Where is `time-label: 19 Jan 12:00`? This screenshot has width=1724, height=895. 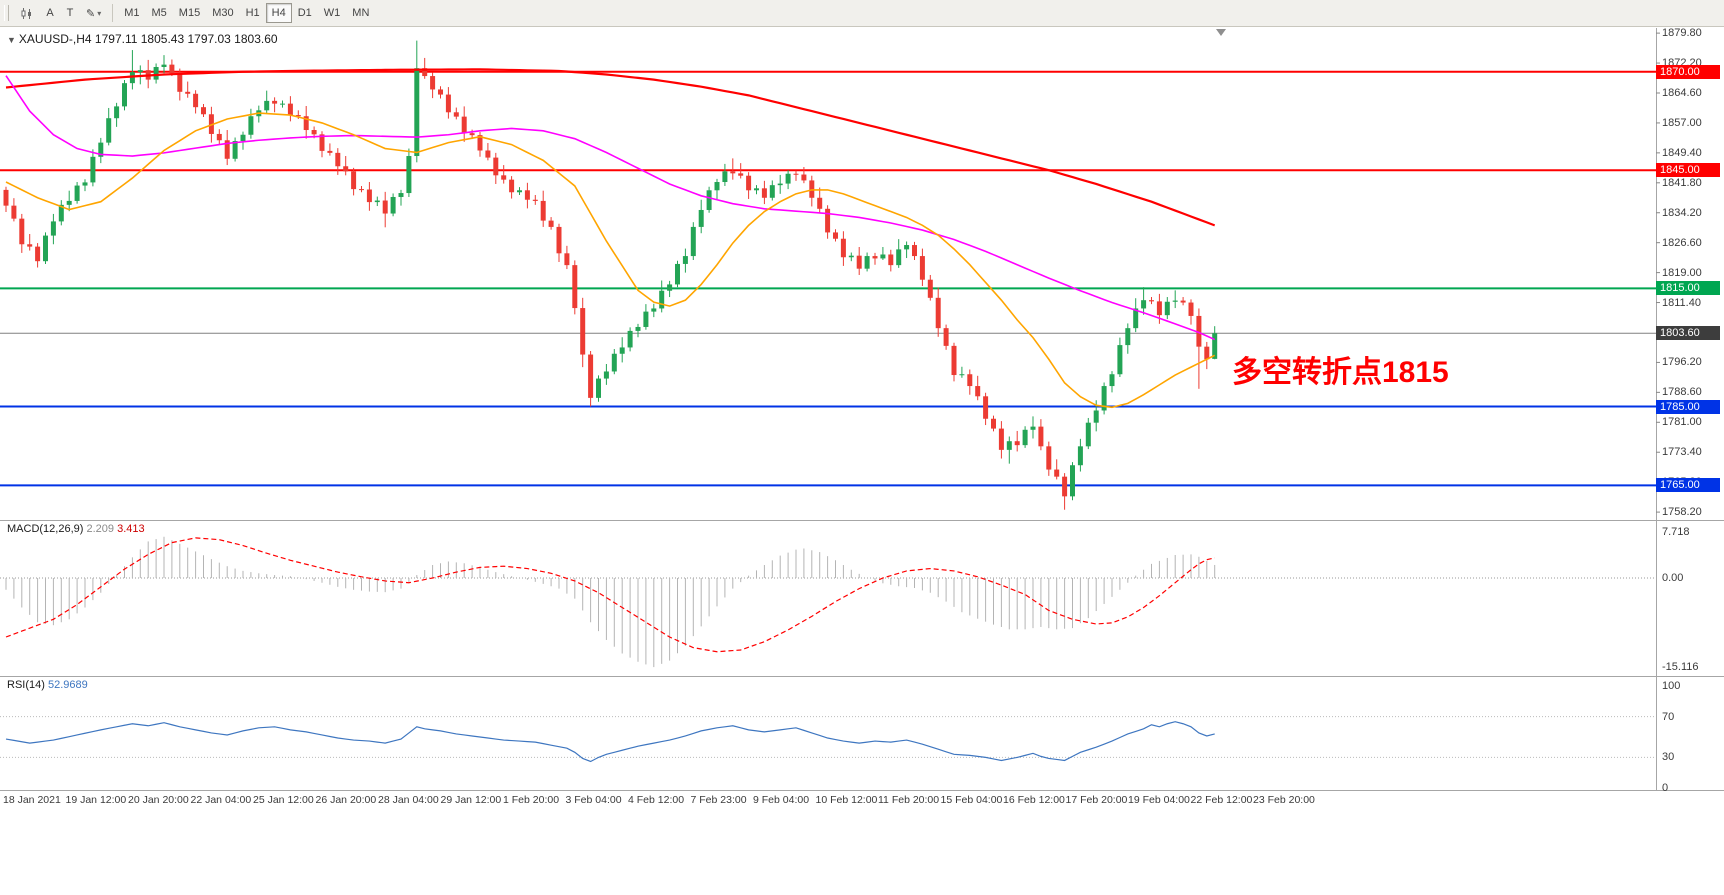 time-label: 19 Jan 12:00 is located at coordinates (96, 800).